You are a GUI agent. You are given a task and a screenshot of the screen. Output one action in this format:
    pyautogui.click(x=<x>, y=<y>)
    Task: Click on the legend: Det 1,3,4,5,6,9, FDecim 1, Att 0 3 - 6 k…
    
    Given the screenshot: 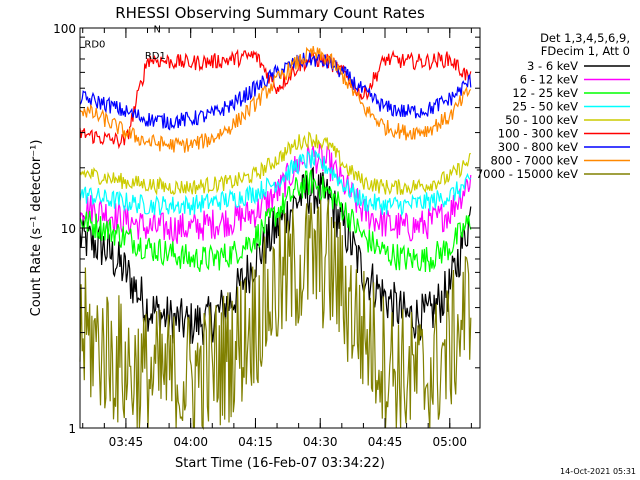 What is the action you would take?
    pyautogui.click(x=553, y=106)
    